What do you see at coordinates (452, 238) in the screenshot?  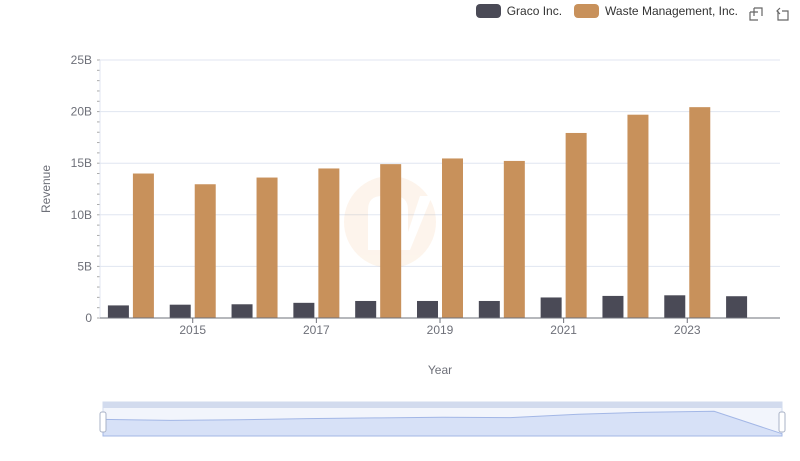 I see `bar-waste-management-2019` at bounding box center [452, 238].